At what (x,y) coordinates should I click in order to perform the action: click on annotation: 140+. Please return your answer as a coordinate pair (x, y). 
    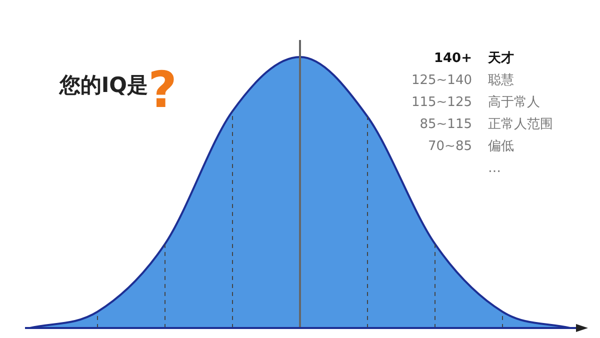
    Looking at the image, I should click on (453, 58).